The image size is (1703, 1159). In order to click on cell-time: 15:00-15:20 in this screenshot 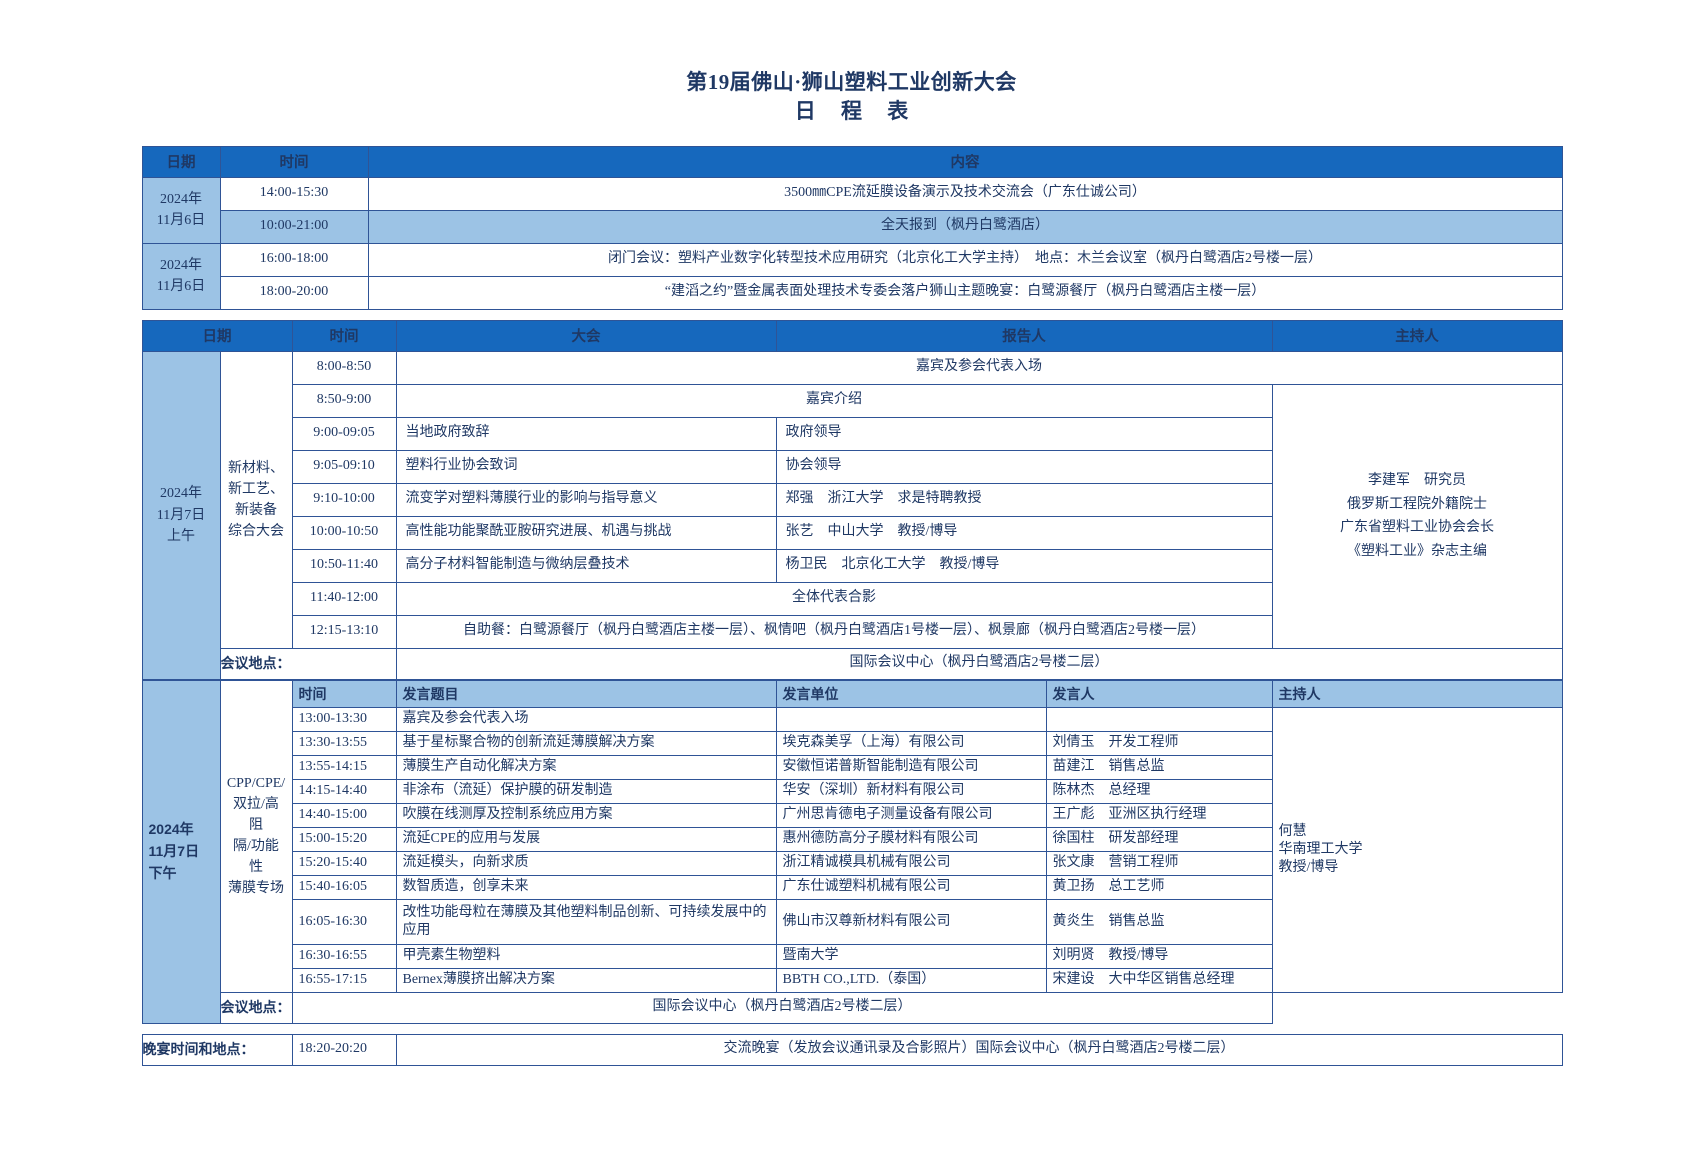, I will do `click(344, 839)`.